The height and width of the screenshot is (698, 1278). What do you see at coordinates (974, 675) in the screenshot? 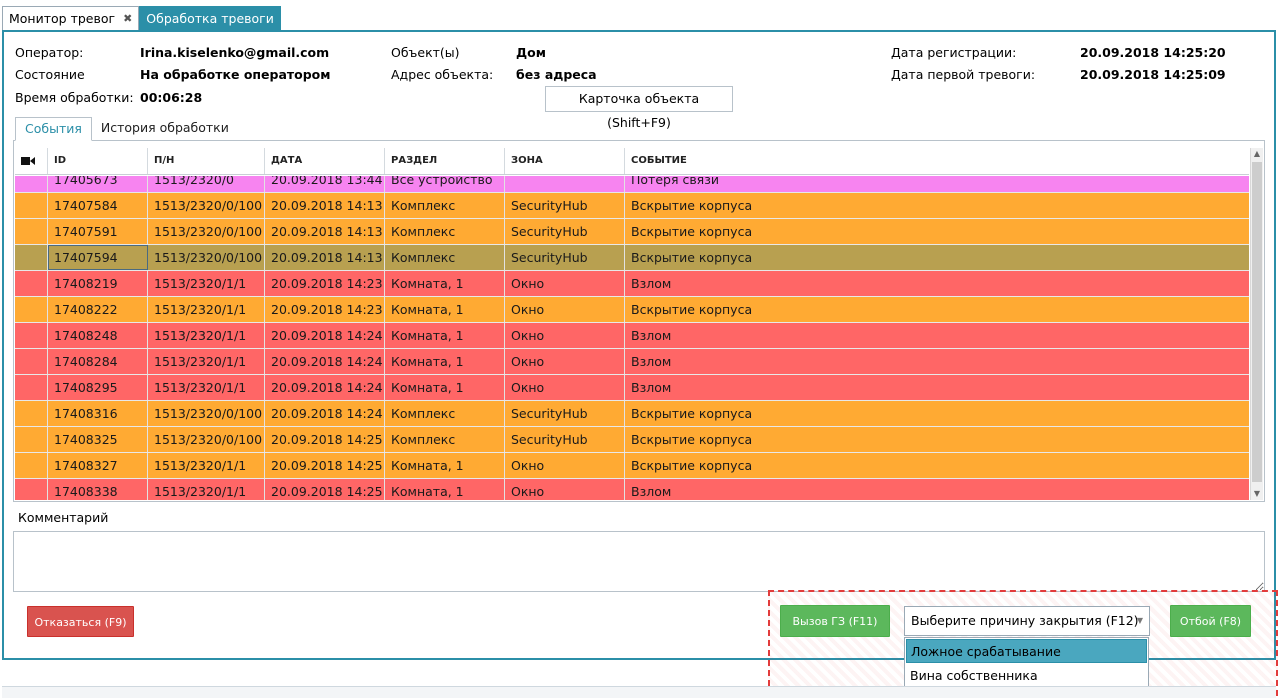
I see `option-owner-fault: Вина собственника` at bounding box center [974, 675].